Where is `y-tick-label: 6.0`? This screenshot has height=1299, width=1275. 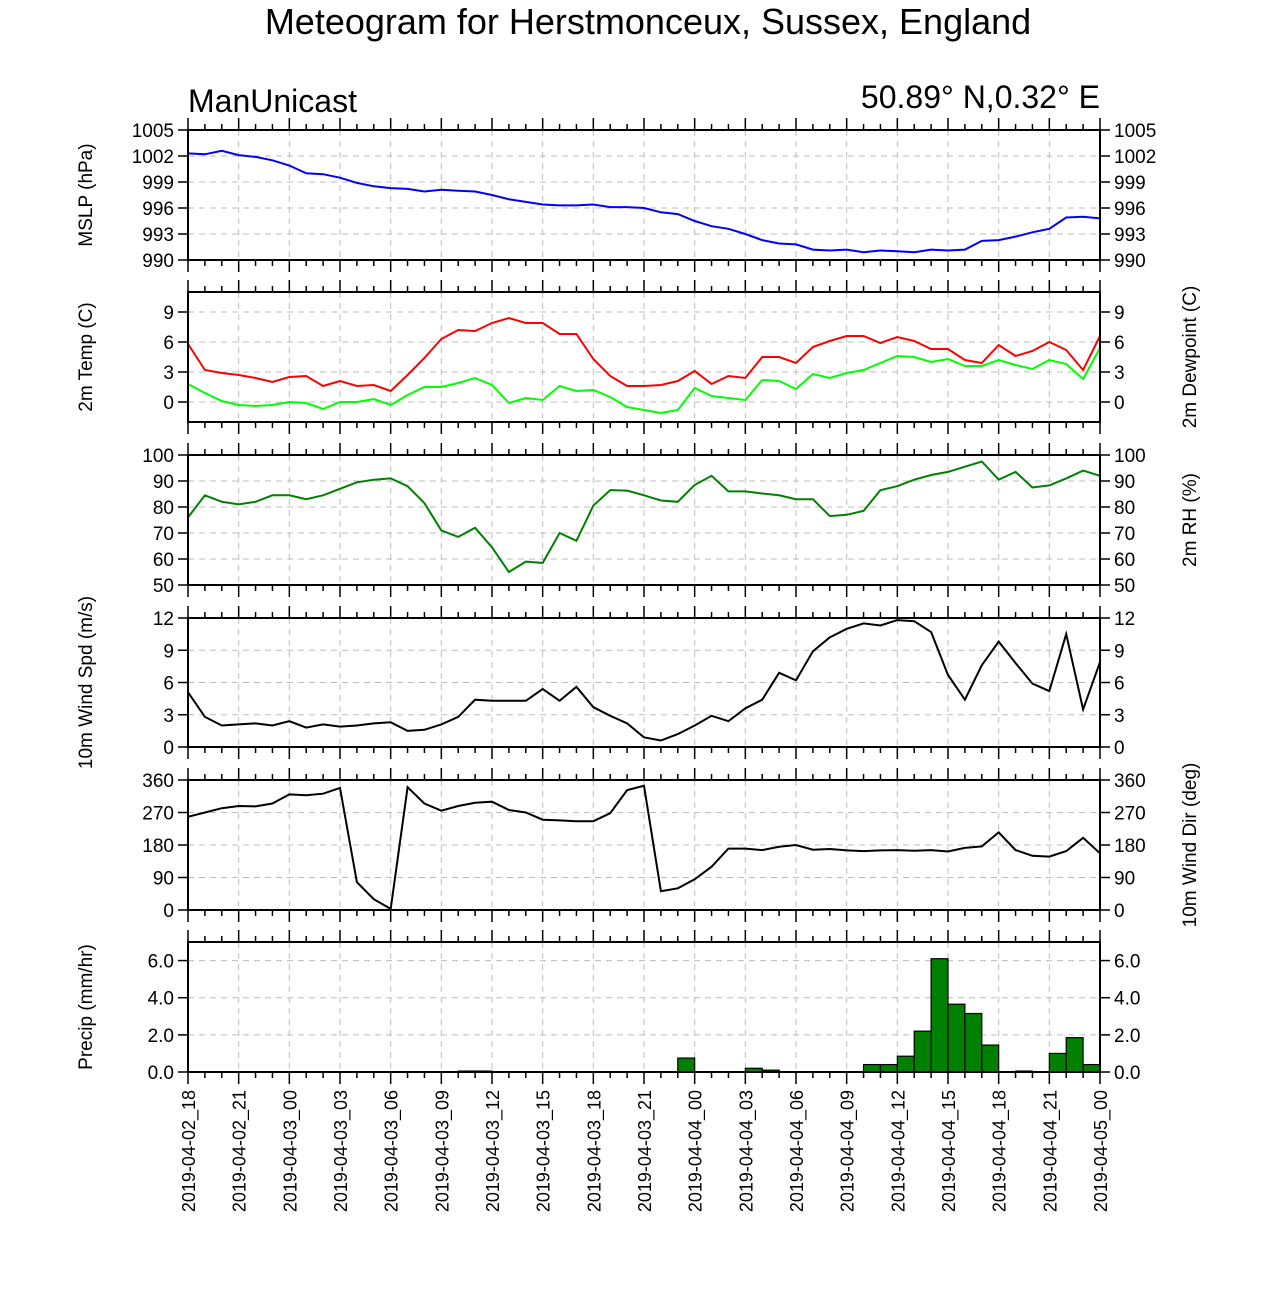 y-tick-label: 6.0 is located at coordinates (1127, 962).